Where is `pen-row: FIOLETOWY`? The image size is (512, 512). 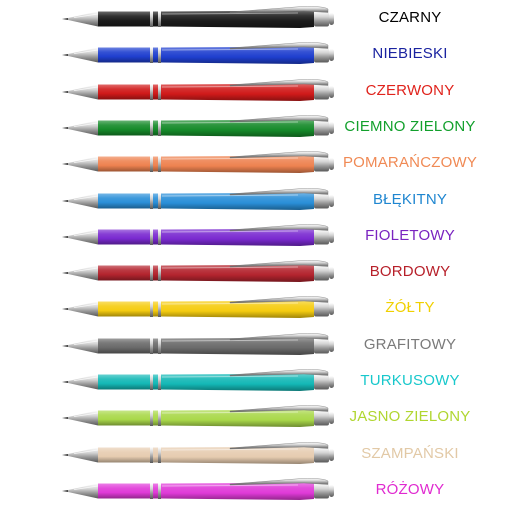 pen-row: FIOLETOWY is located at coordinates (256, 236).